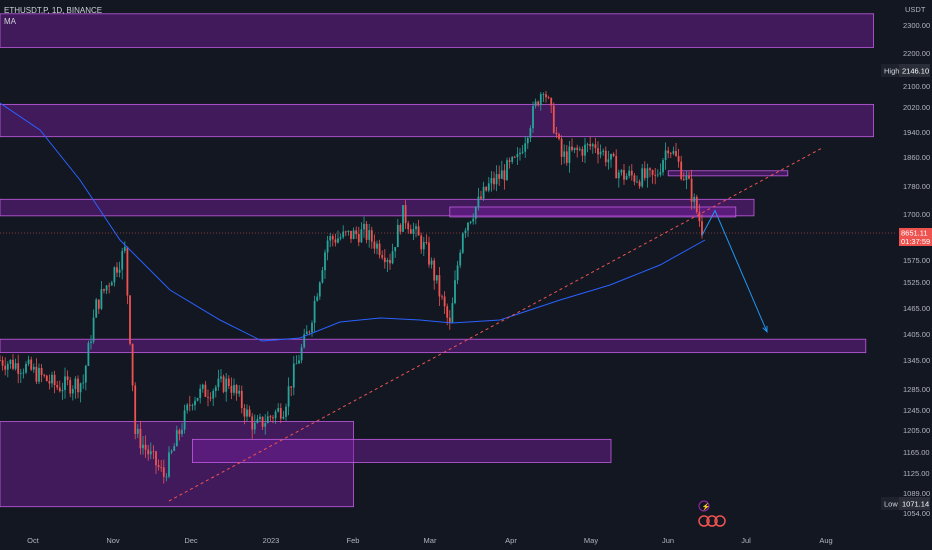  Describe the element at coordinates (53, 10) in the screenshot. I see `symbol-title: ETHUSDT.P, 1D, BINANCE` at that location.